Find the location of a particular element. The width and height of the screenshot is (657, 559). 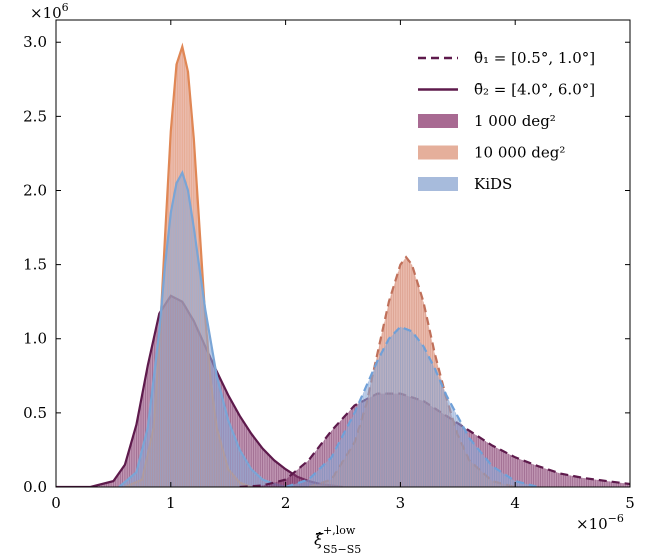

legend-label-1: θ̄₂ = [4.0°, 6.0°] is located at coordinates (534, 90).